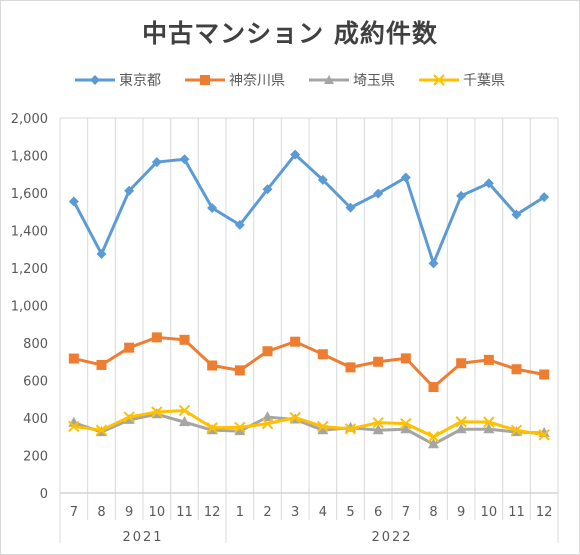 This screenshot has width=580, height=555. Describe the element at coordinates (29, 119) in the screenshot. I see `y-tick-label: 2,000` at that location.